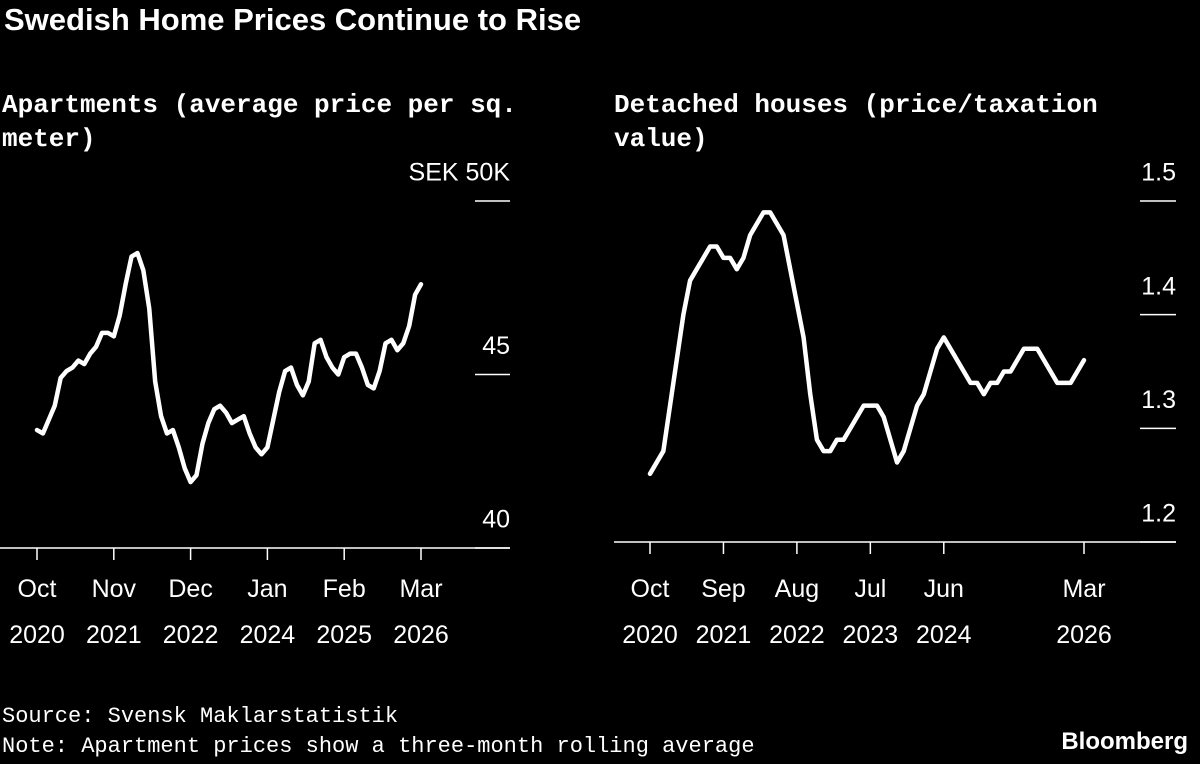  I want to click on chart-title: Apartments (average price per sq. meter), so click(259, 122).